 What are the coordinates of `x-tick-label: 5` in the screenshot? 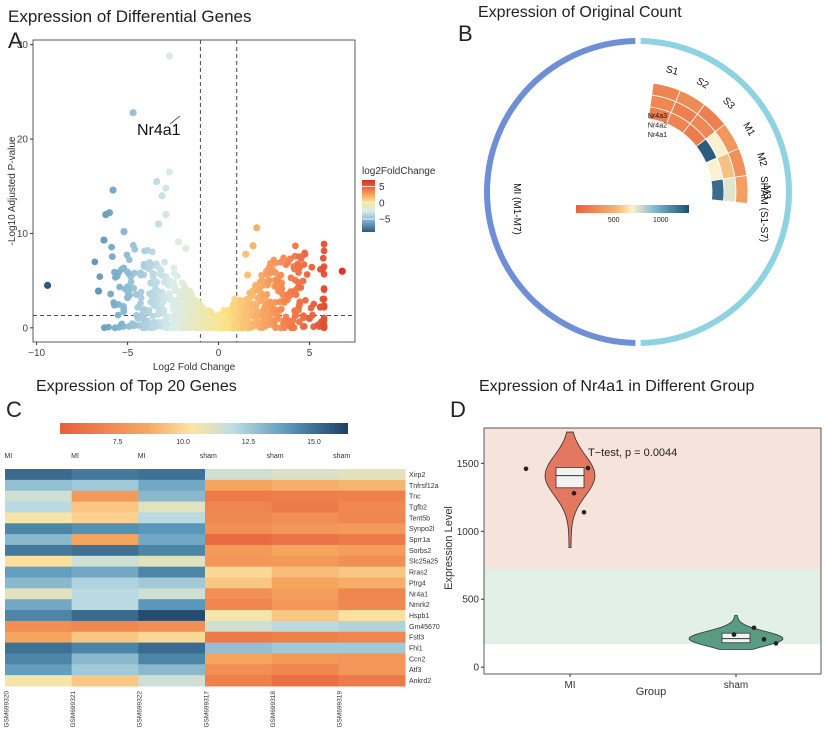 It's located at (310, 353).